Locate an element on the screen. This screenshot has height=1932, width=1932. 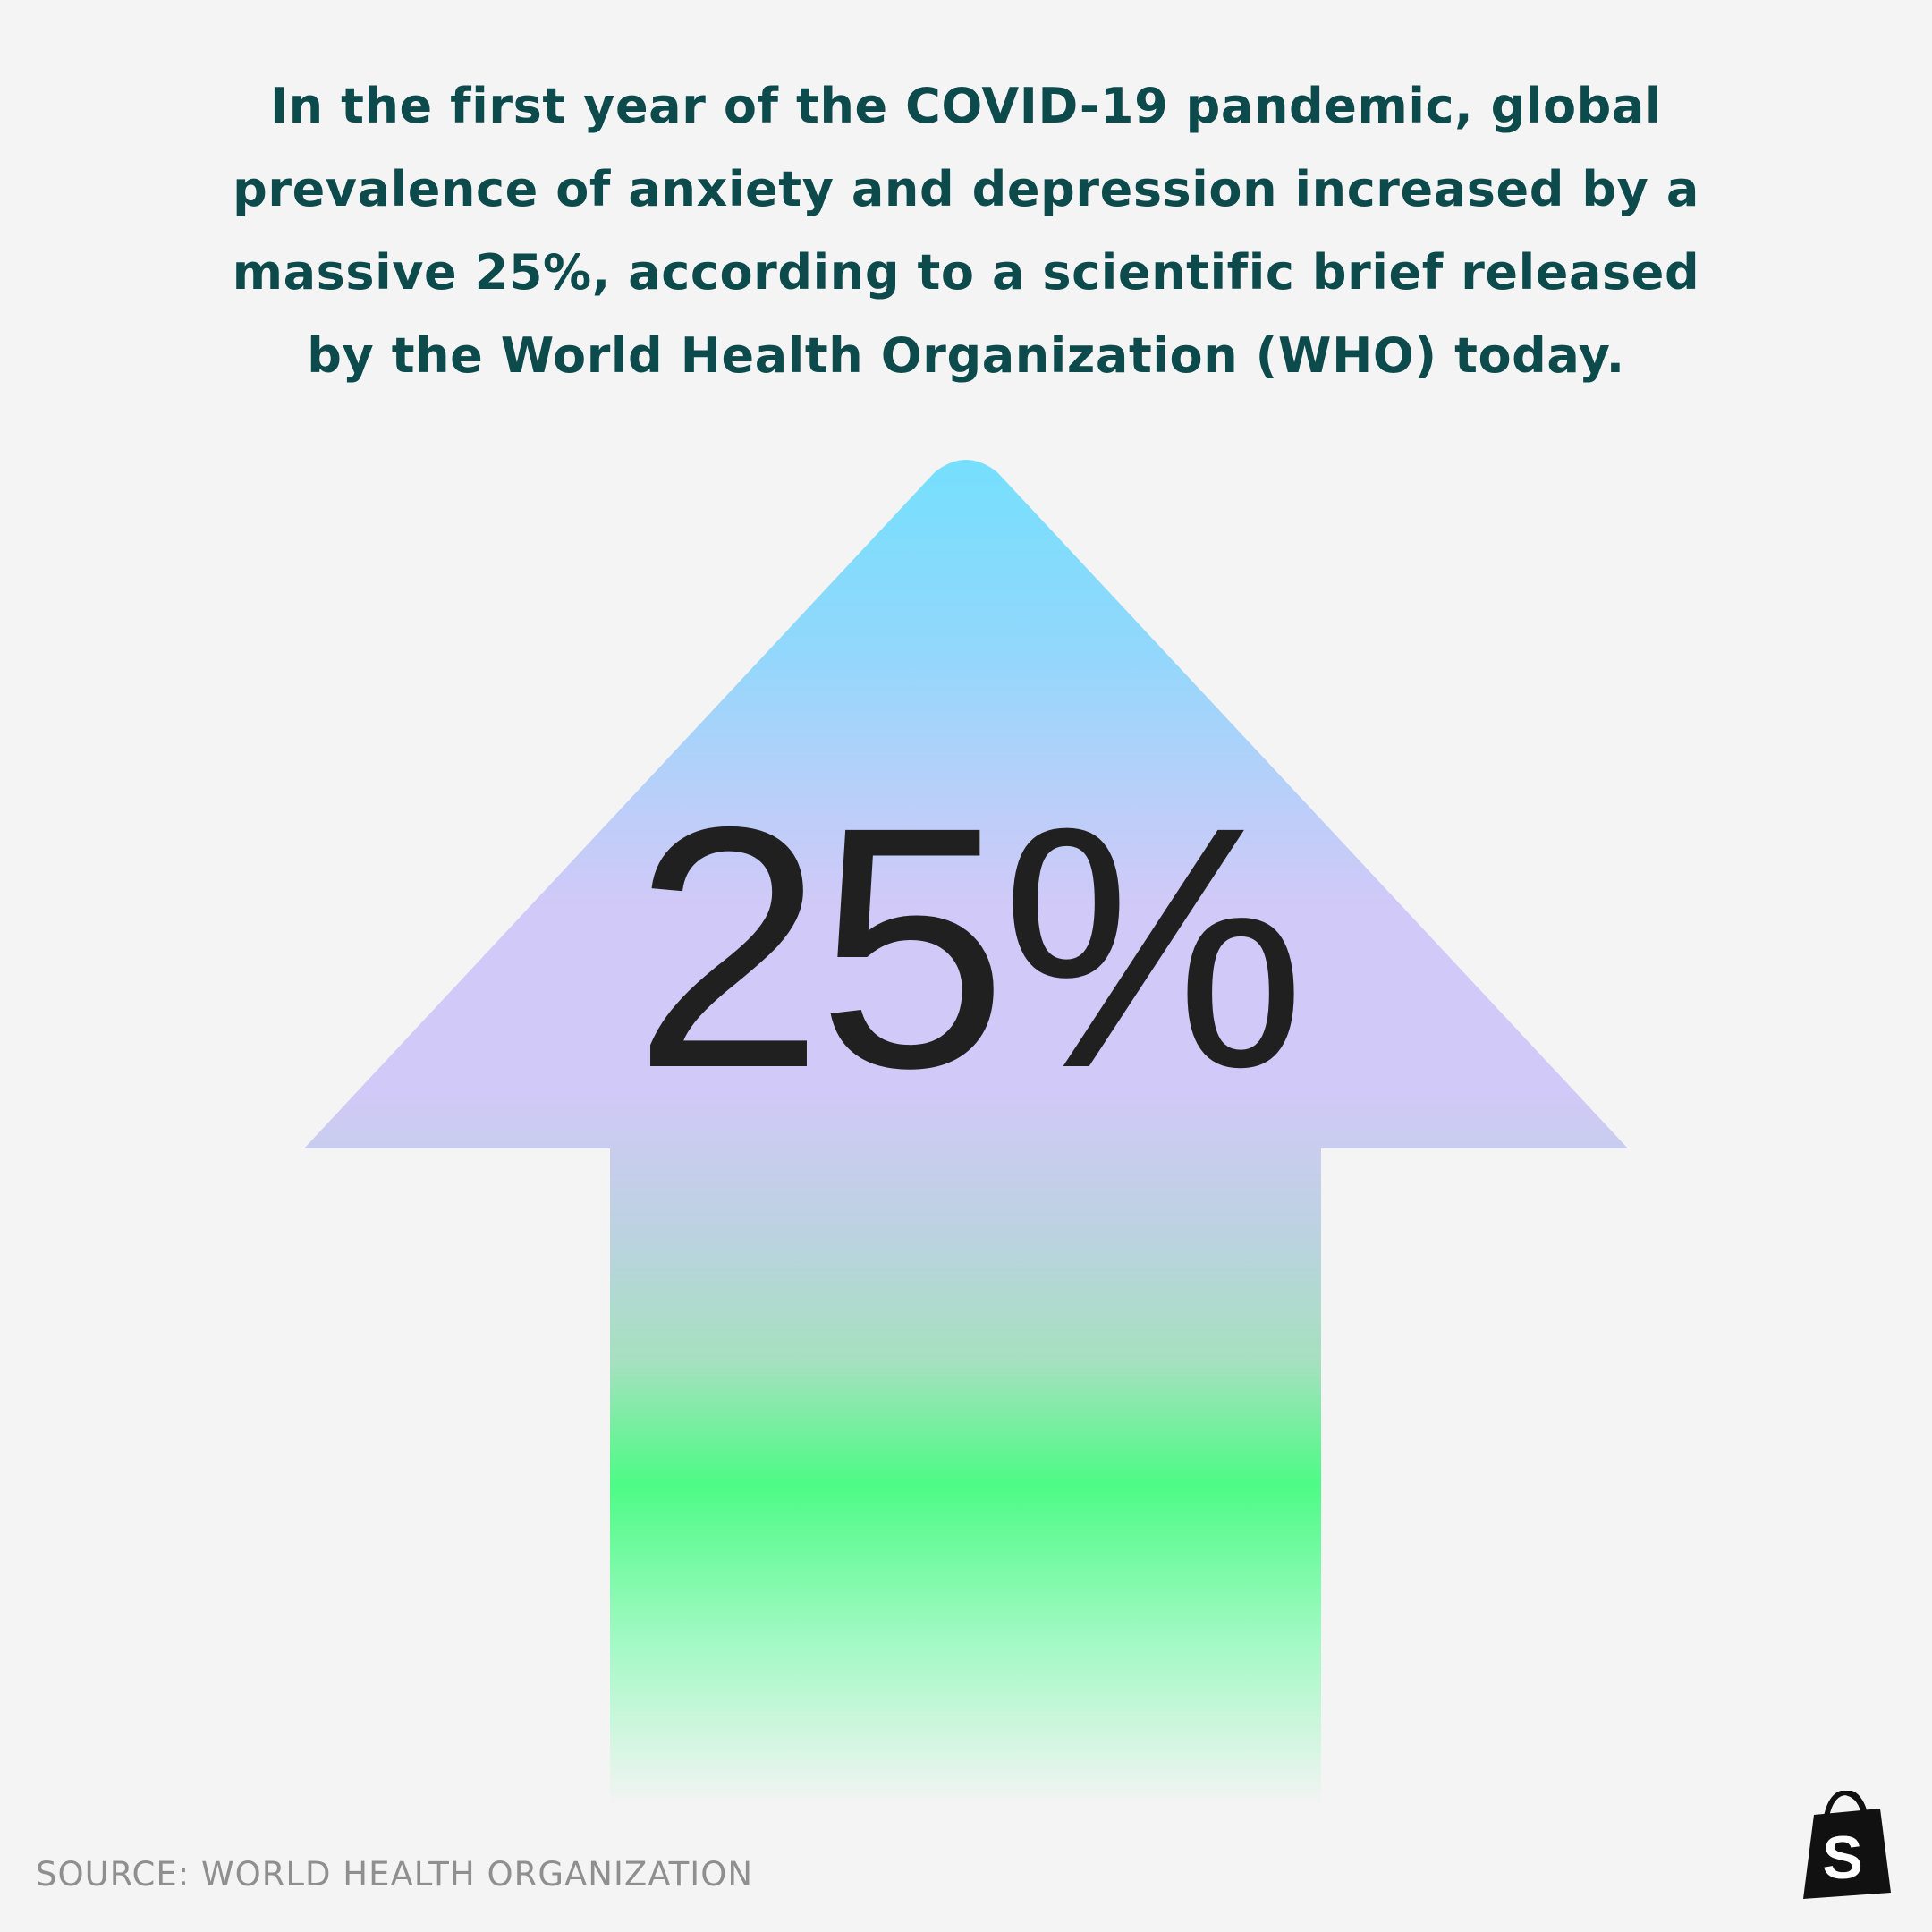
shopping-bag-icon: S is located at coordinates (1847, 1845).